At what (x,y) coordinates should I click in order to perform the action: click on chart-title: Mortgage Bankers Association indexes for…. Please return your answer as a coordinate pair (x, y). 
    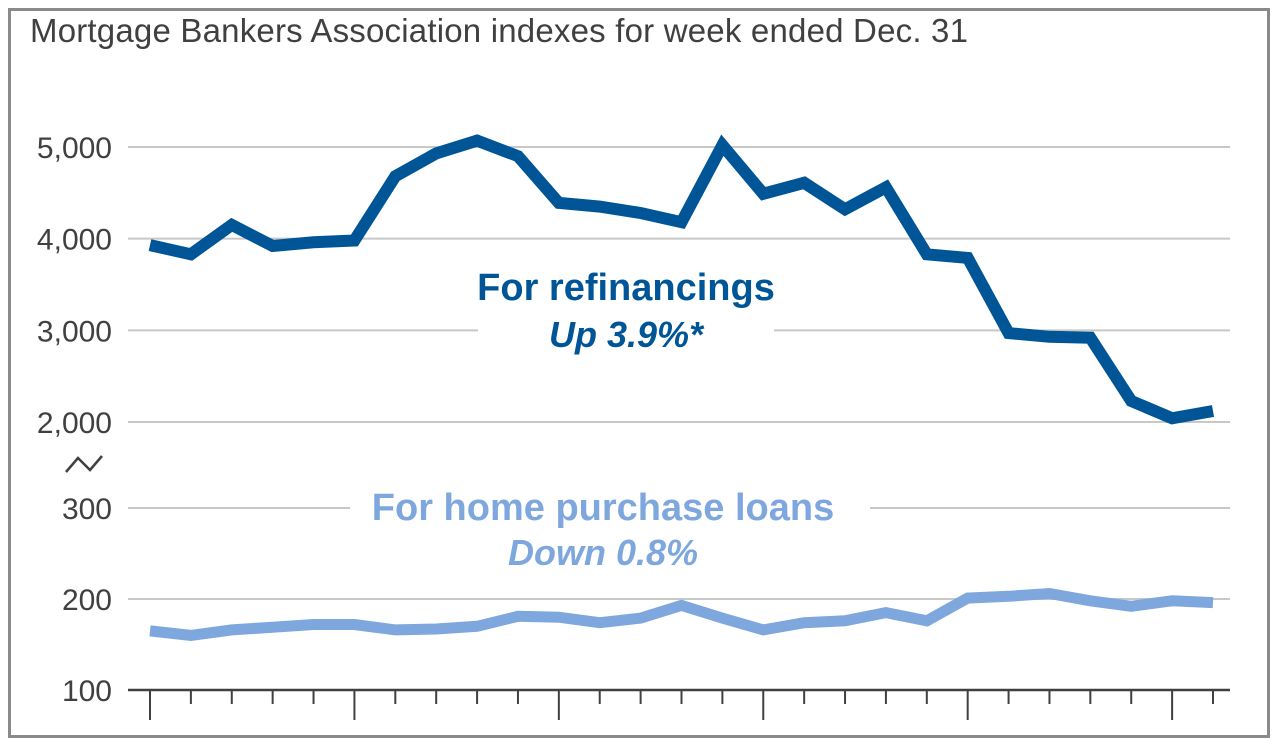
    Looking at the image, I should click on (499, 30).